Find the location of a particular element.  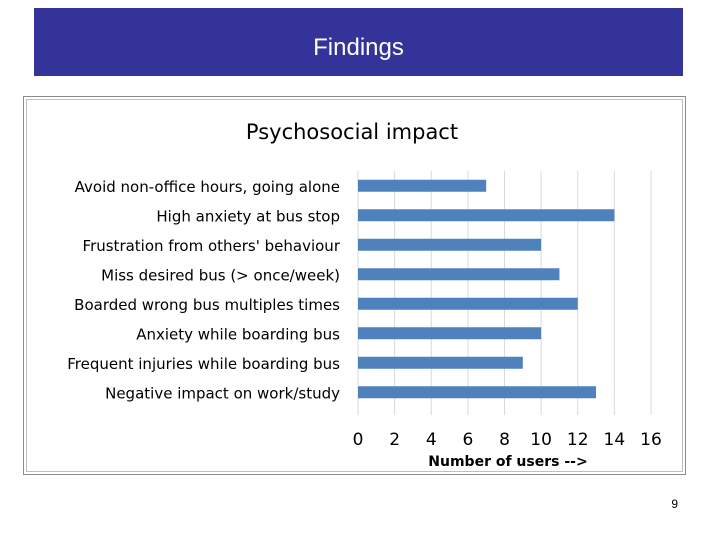

x-tick-label: 0 is located at coordinates (358, 440).